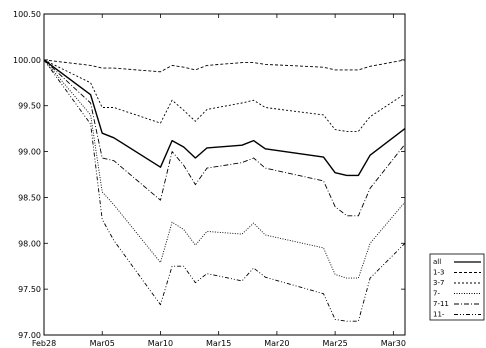  What do you see at coordinates (439, 315) in the screenshot?
I see `legend-label: 11-` at bounding box center [439, 315].